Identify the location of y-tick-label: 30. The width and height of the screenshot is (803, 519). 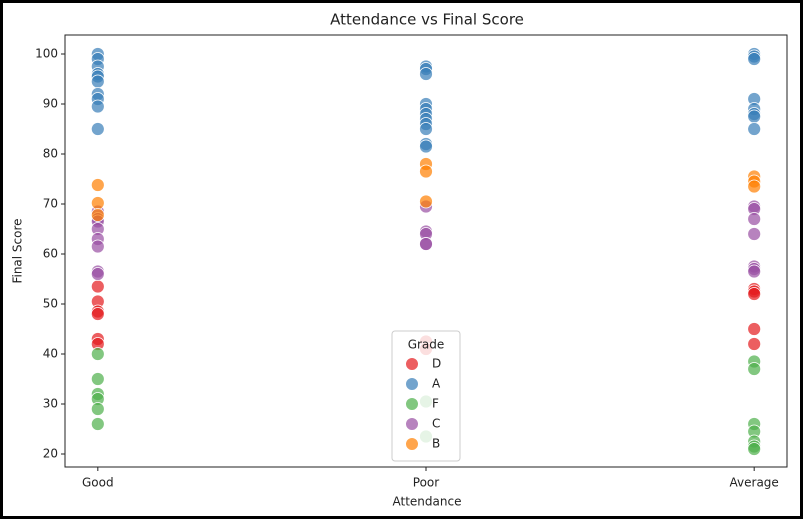
(50, 404).